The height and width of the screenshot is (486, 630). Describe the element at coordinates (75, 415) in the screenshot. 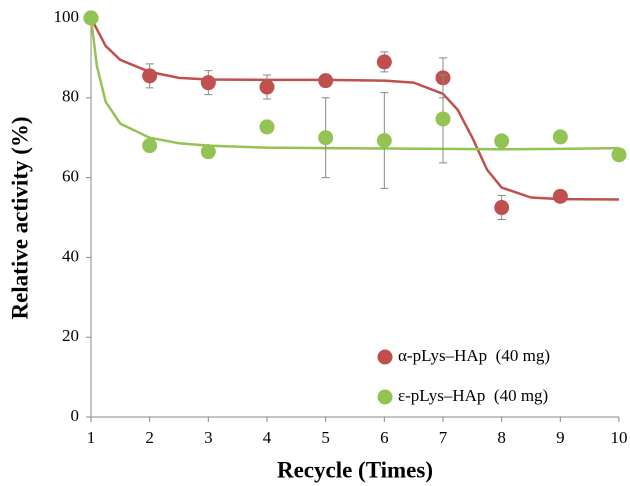

I see `y-tick-label: 0` at that location.